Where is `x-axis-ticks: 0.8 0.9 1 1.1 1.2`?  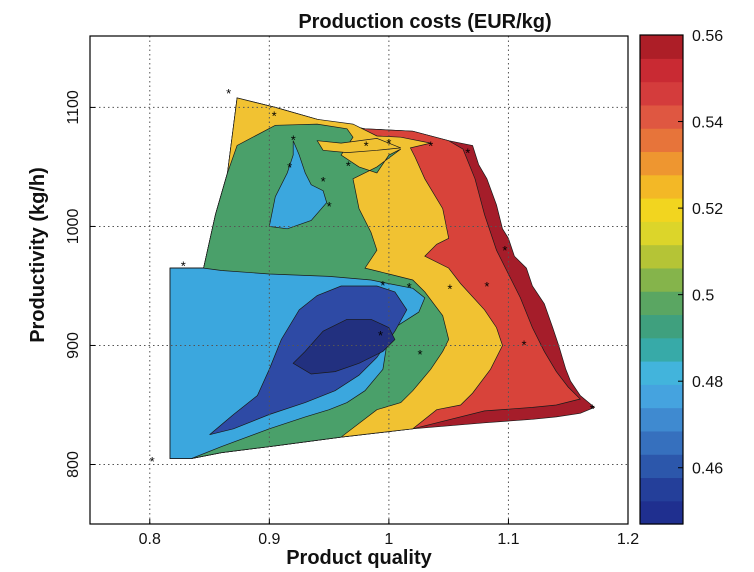
x-axis-ticks: 0.8 0.9 1 1.1 1.2 is located at coordinates (389, 533).